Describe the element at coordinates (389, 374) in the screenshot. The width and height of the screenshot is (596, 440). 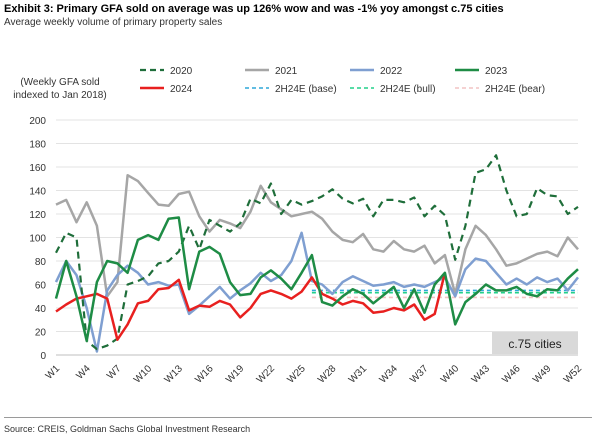
I see `x-tick-label: W34` at that location.